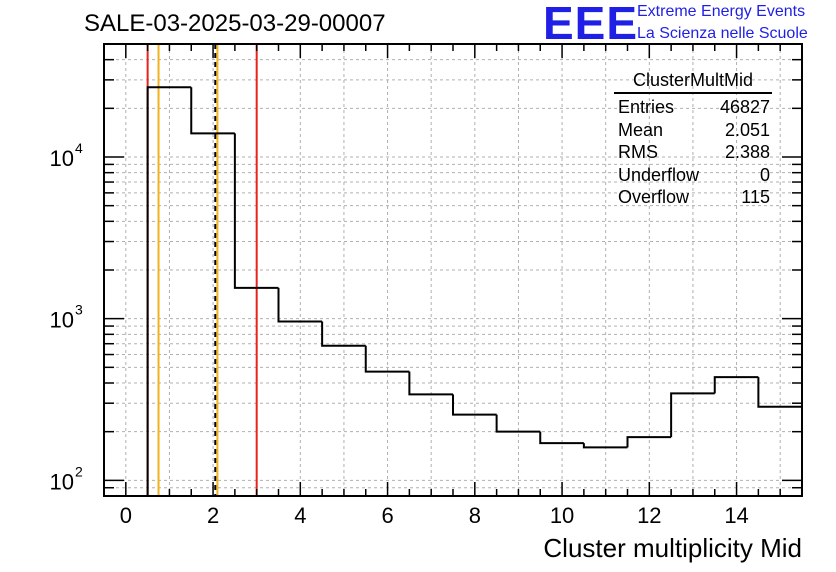  Describe the element at coordinates (475, 515) in the screenshot. I see `x-tick-label: 8` at that location.